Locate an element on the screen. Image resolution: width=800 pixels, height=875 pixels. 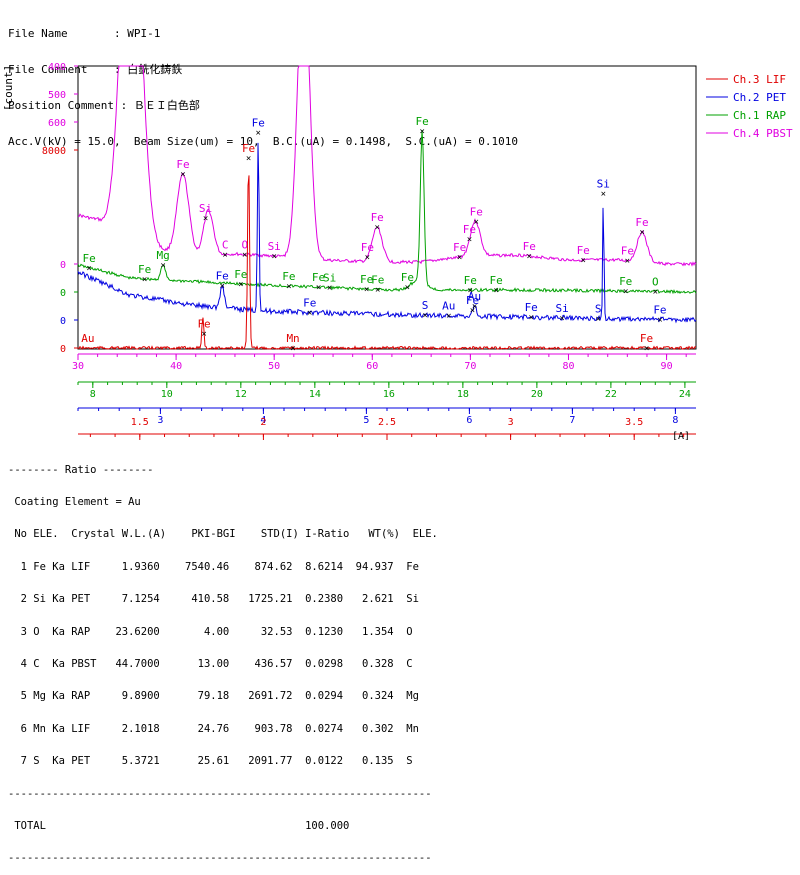
x-tick-label: 50 is located at coordinates (274, 366).